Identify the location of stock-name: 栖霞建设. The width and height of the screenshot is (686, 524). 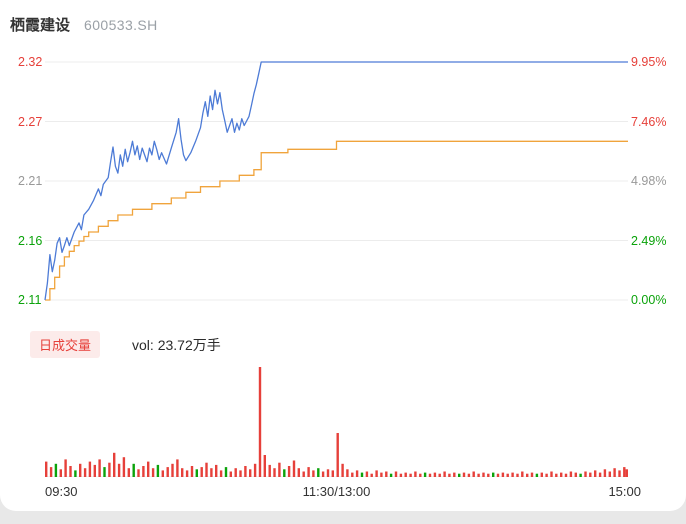
(40, 25).